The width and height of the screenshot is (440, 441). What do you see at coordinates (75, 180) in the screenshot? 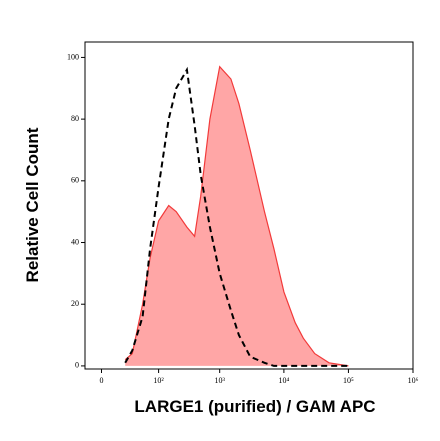
I see `y-tick-label: 60` at bounding box center [75, 180].